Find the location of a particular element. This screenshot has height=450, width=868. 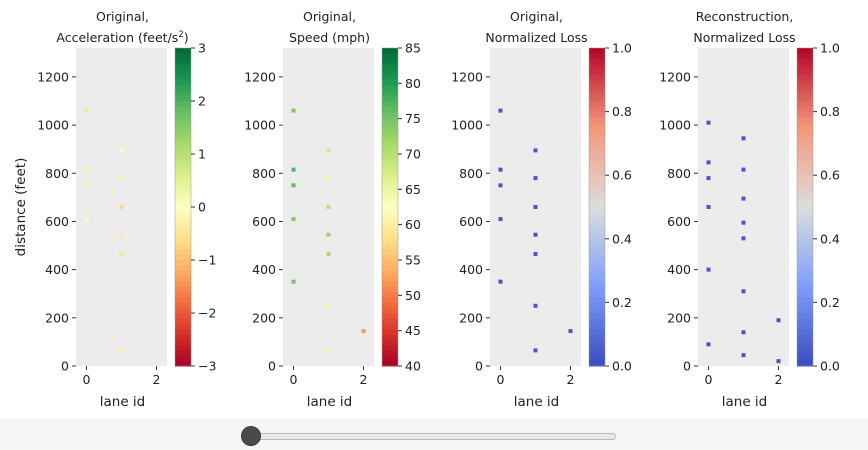

frame-slider-thumb is located at coordinates (251, 436).